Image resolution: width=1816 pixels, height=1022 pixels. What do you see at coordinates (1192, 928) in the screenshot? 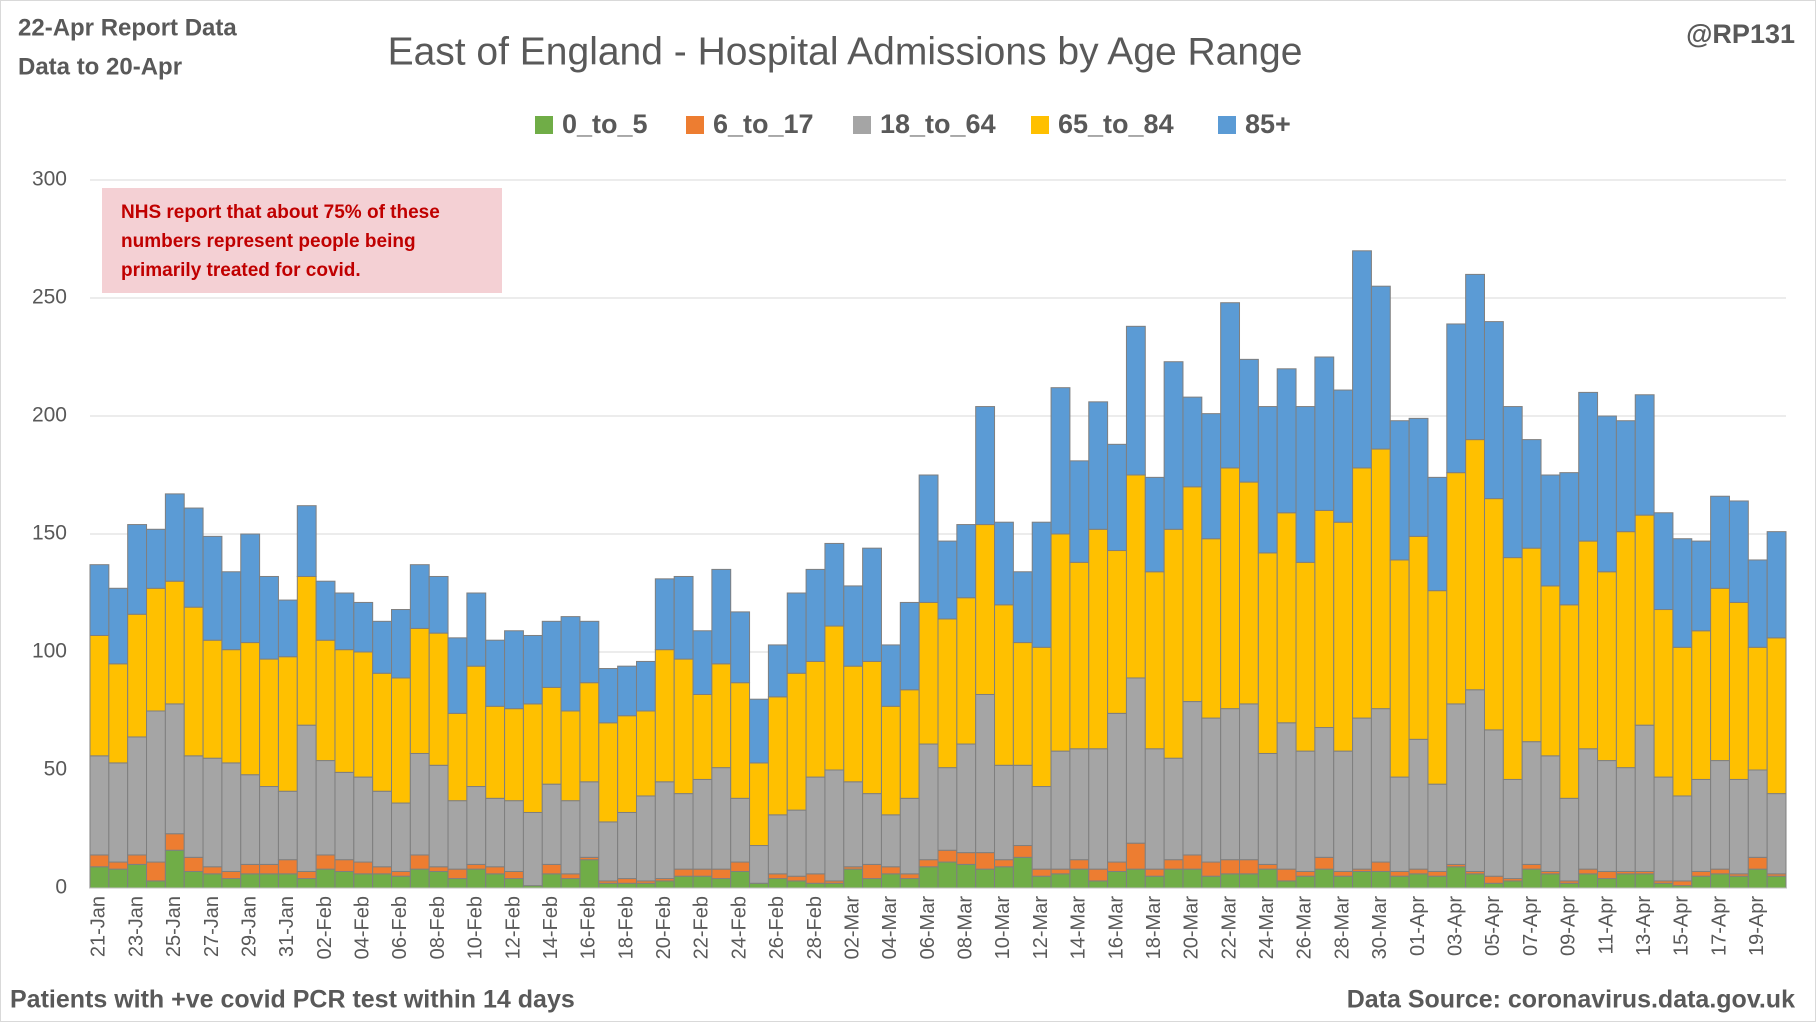
I see `x-tick-label: 20-Mar` at bounding box center [1192, 928].